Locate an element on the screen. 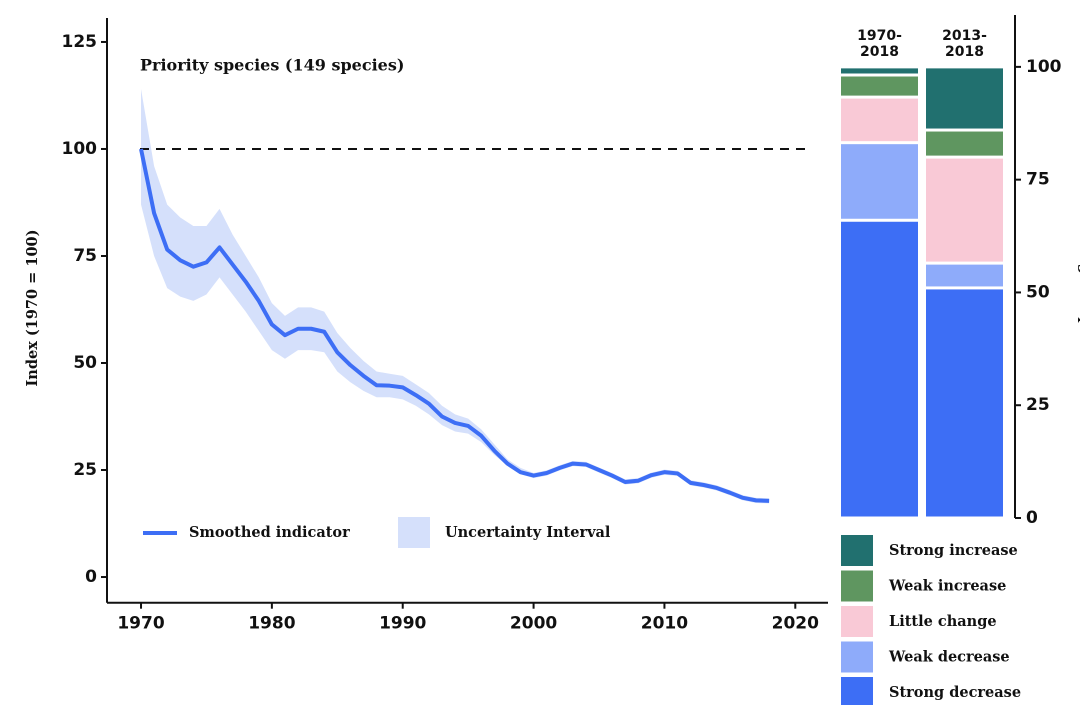  category-label: 2013- 2018 is located at coordinates (964, 44).